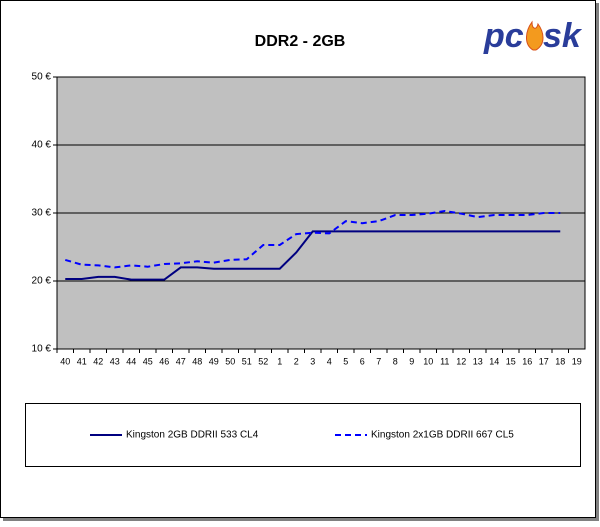 This screenshot has height=527, width=600. What do you see at coordinates (478, 361) in the screenshot?
I see `x-tick-label: 13` at bounding box center [478, 361].